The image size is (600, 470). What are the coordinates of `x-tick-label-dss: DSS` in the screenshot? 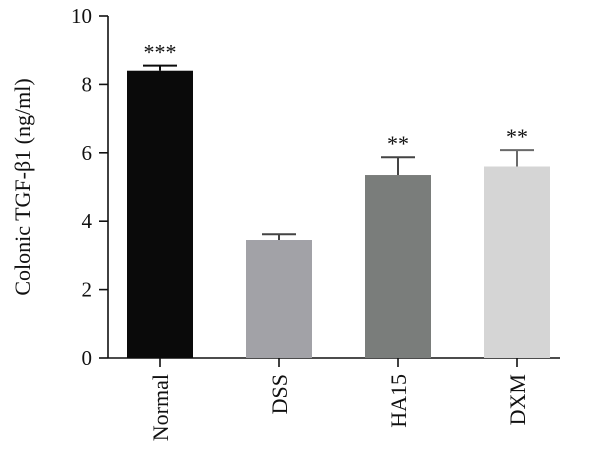 It's located at (279, 394).